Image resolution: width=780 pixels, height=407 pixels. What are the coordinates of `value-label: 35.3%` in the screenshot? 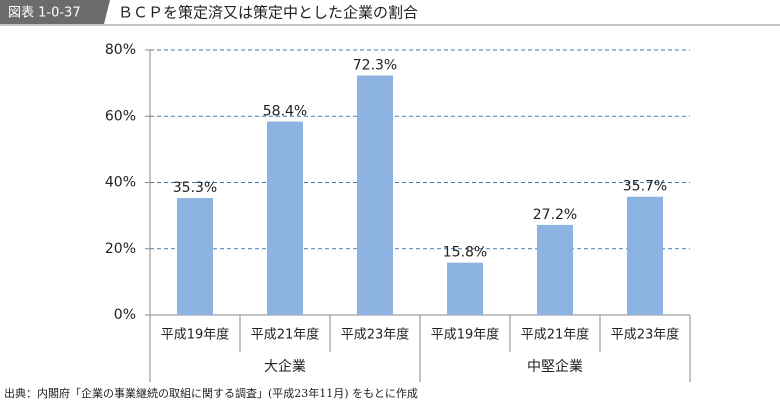 It's located at (195, 188).